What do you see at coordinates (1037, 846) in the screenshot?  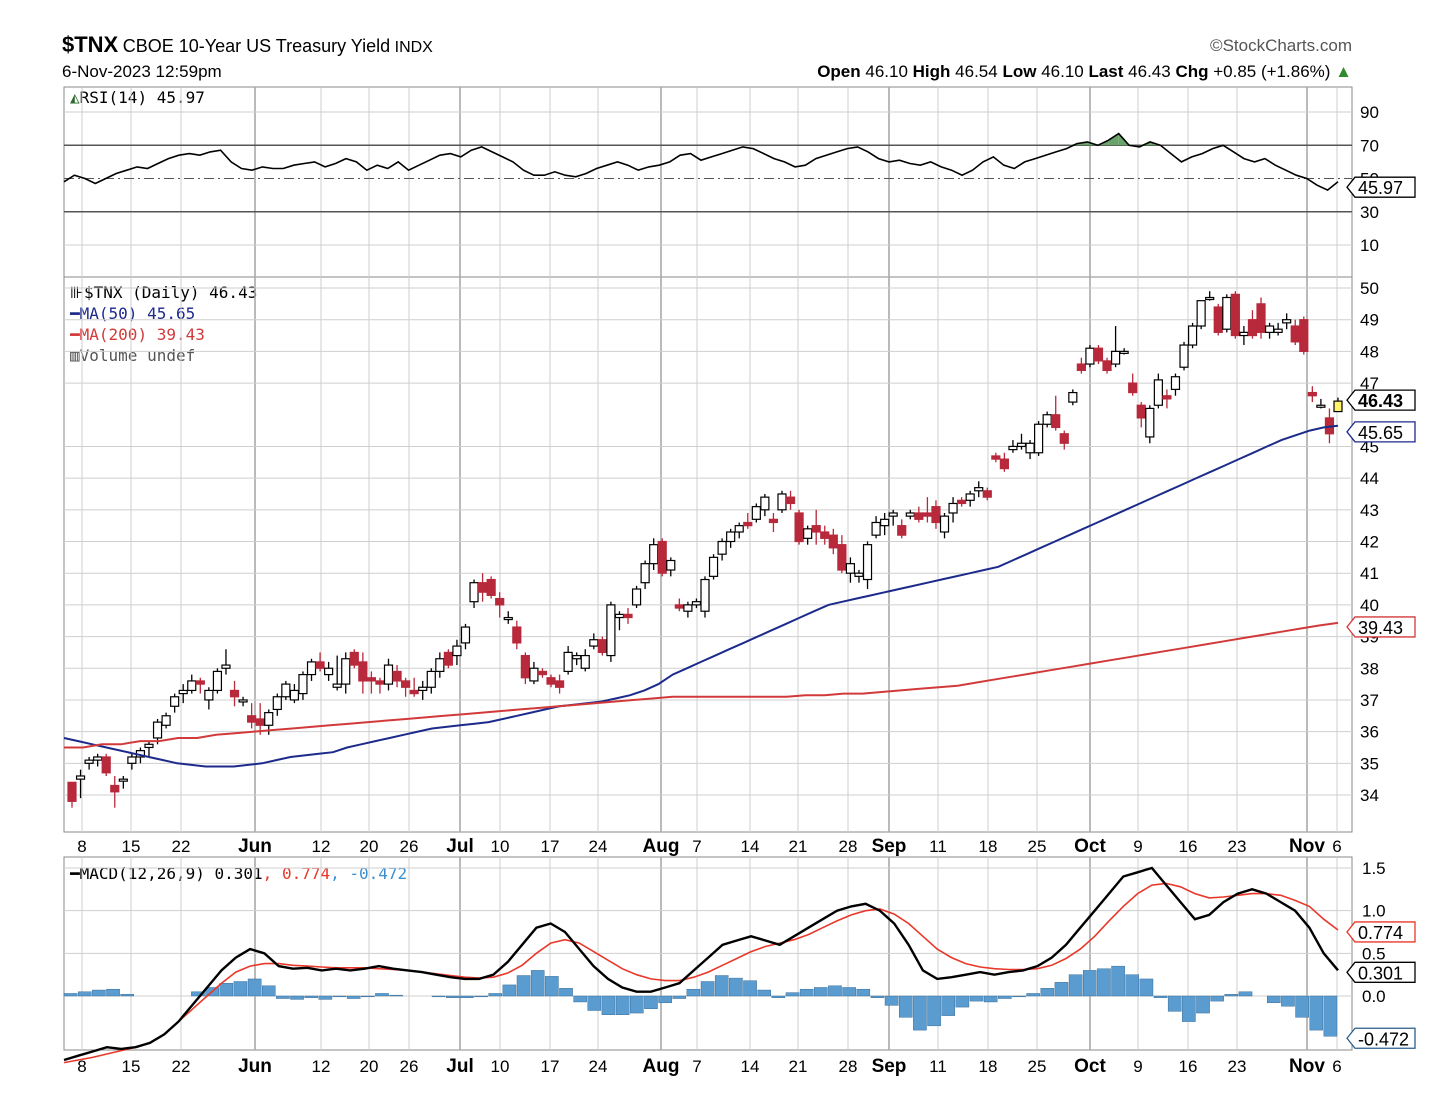 I see `x-tick-label: 25` at bounding box center [1037, 846].